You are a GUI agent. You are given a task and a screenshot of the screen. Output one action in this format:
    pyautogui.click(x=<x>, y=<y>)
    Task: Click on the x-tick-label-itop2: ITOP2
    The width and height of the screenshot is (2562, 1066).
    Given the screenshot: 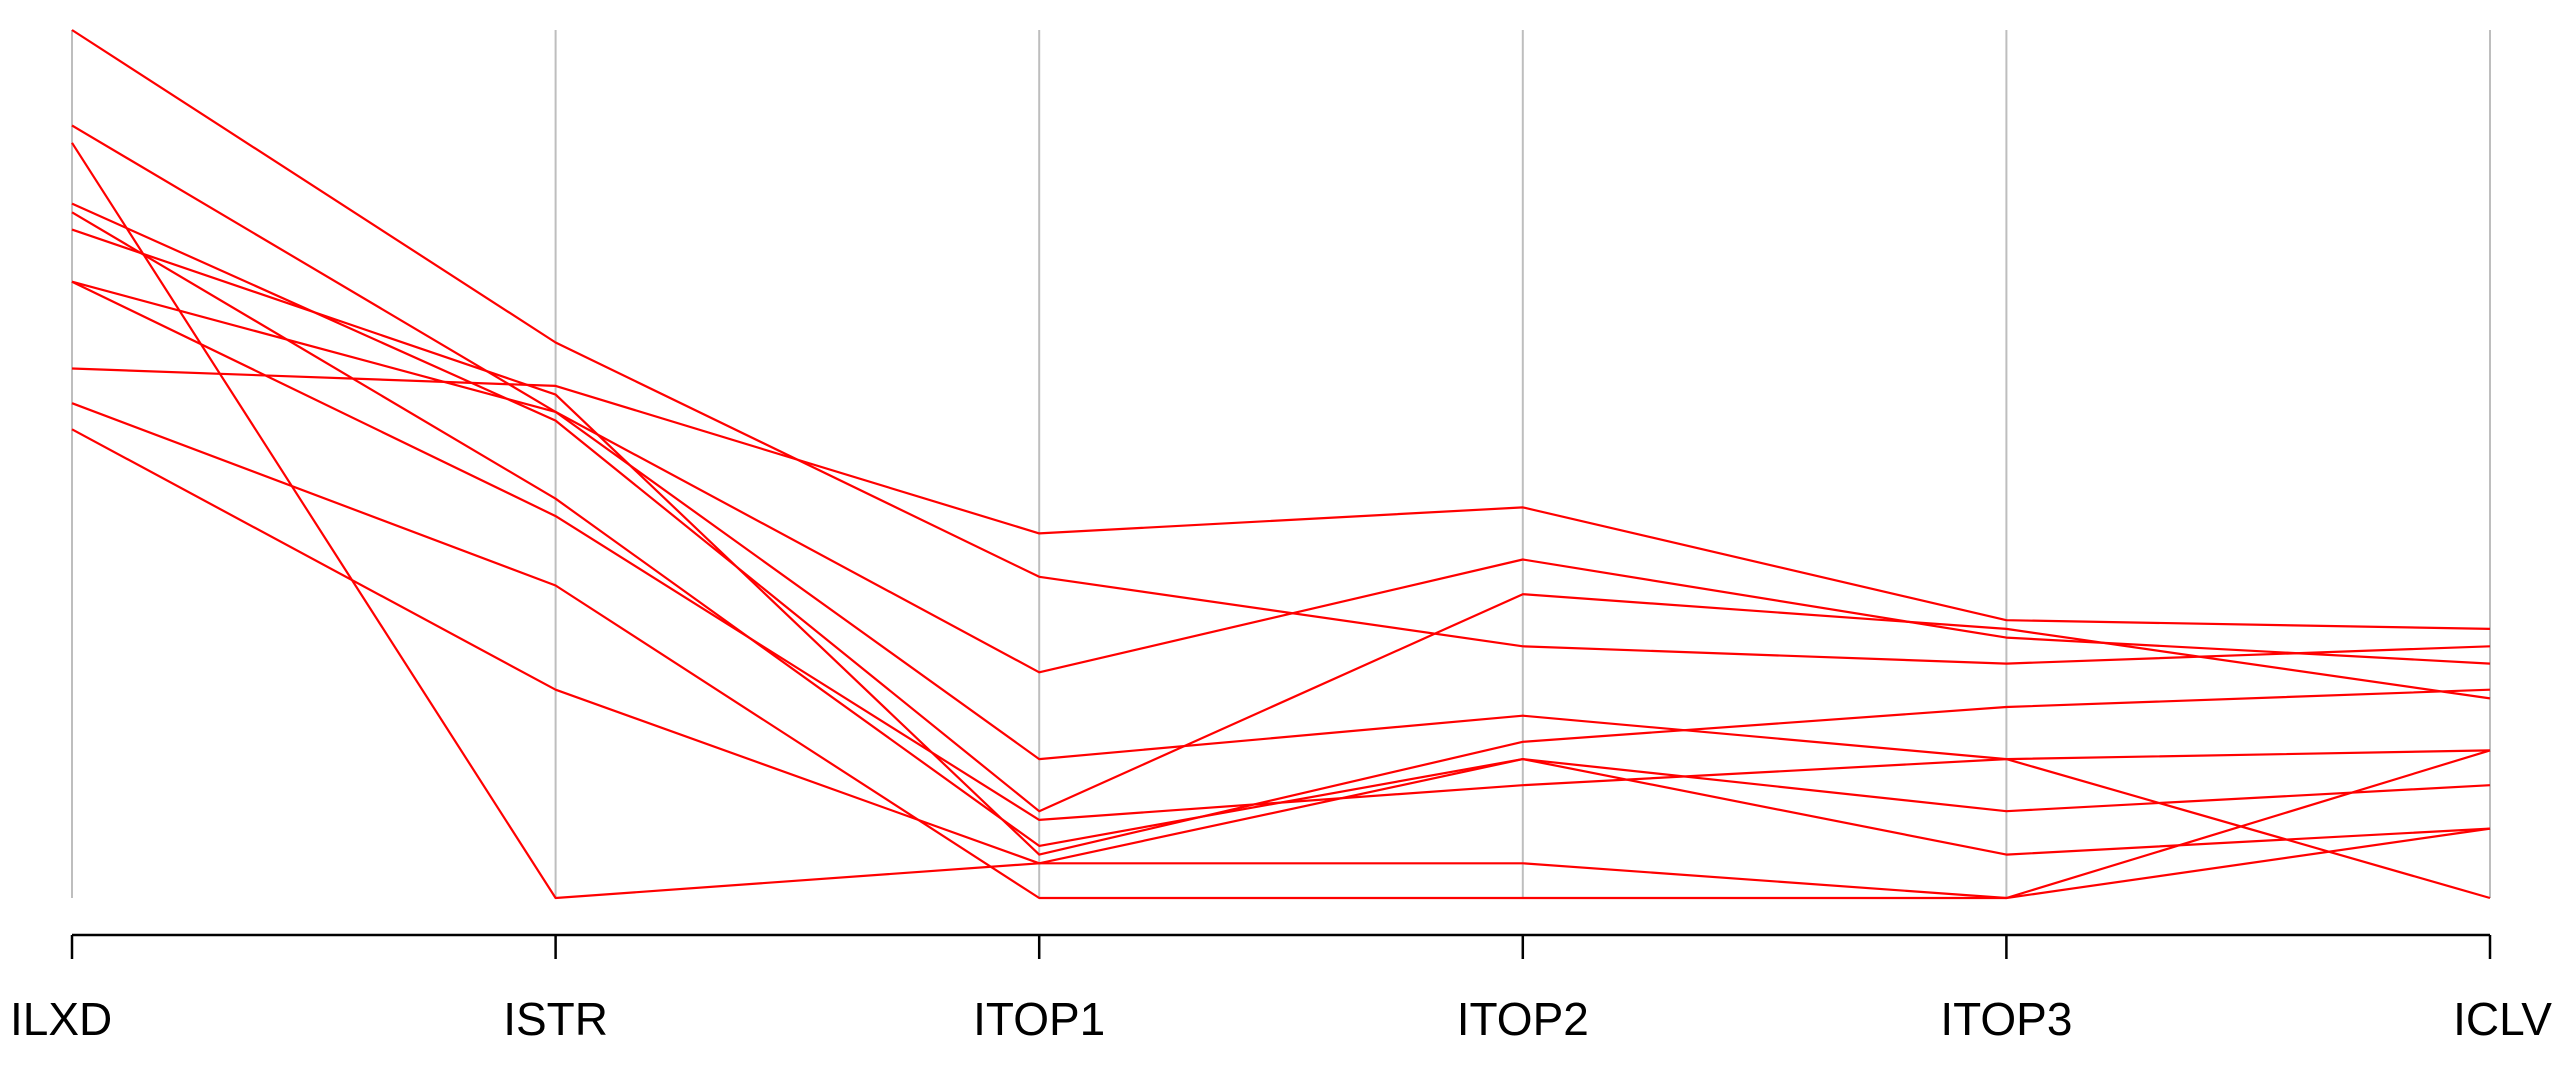 What is the action you would take?
    pyautogui.click(x=1523, y=1019)
    